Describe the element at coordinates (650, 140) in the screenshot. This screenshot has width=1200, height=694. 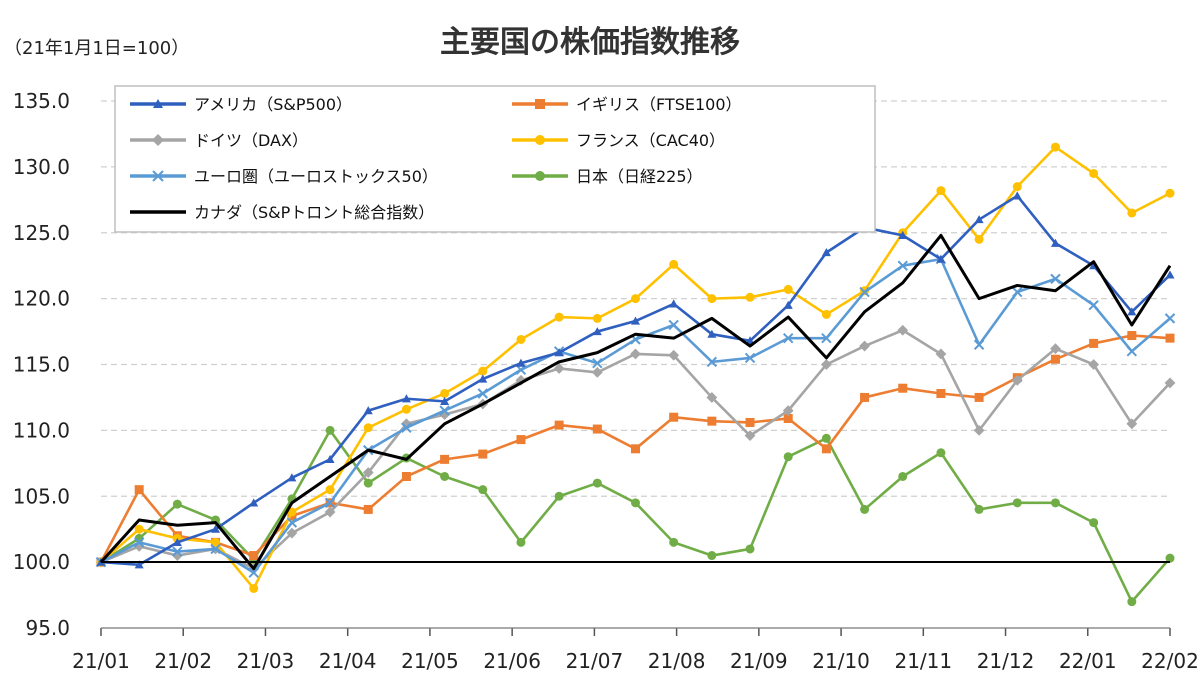
I see `legend-label: フランス（CAC40）` at that location.